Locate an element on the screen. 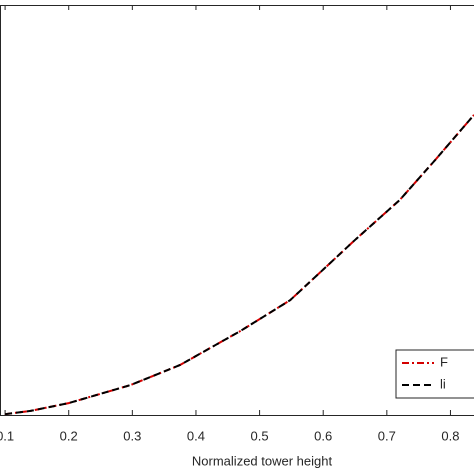 This screenshot has width=474, height=474. x-axis-label: Normalized tower height is located at coordinates (262, 460).